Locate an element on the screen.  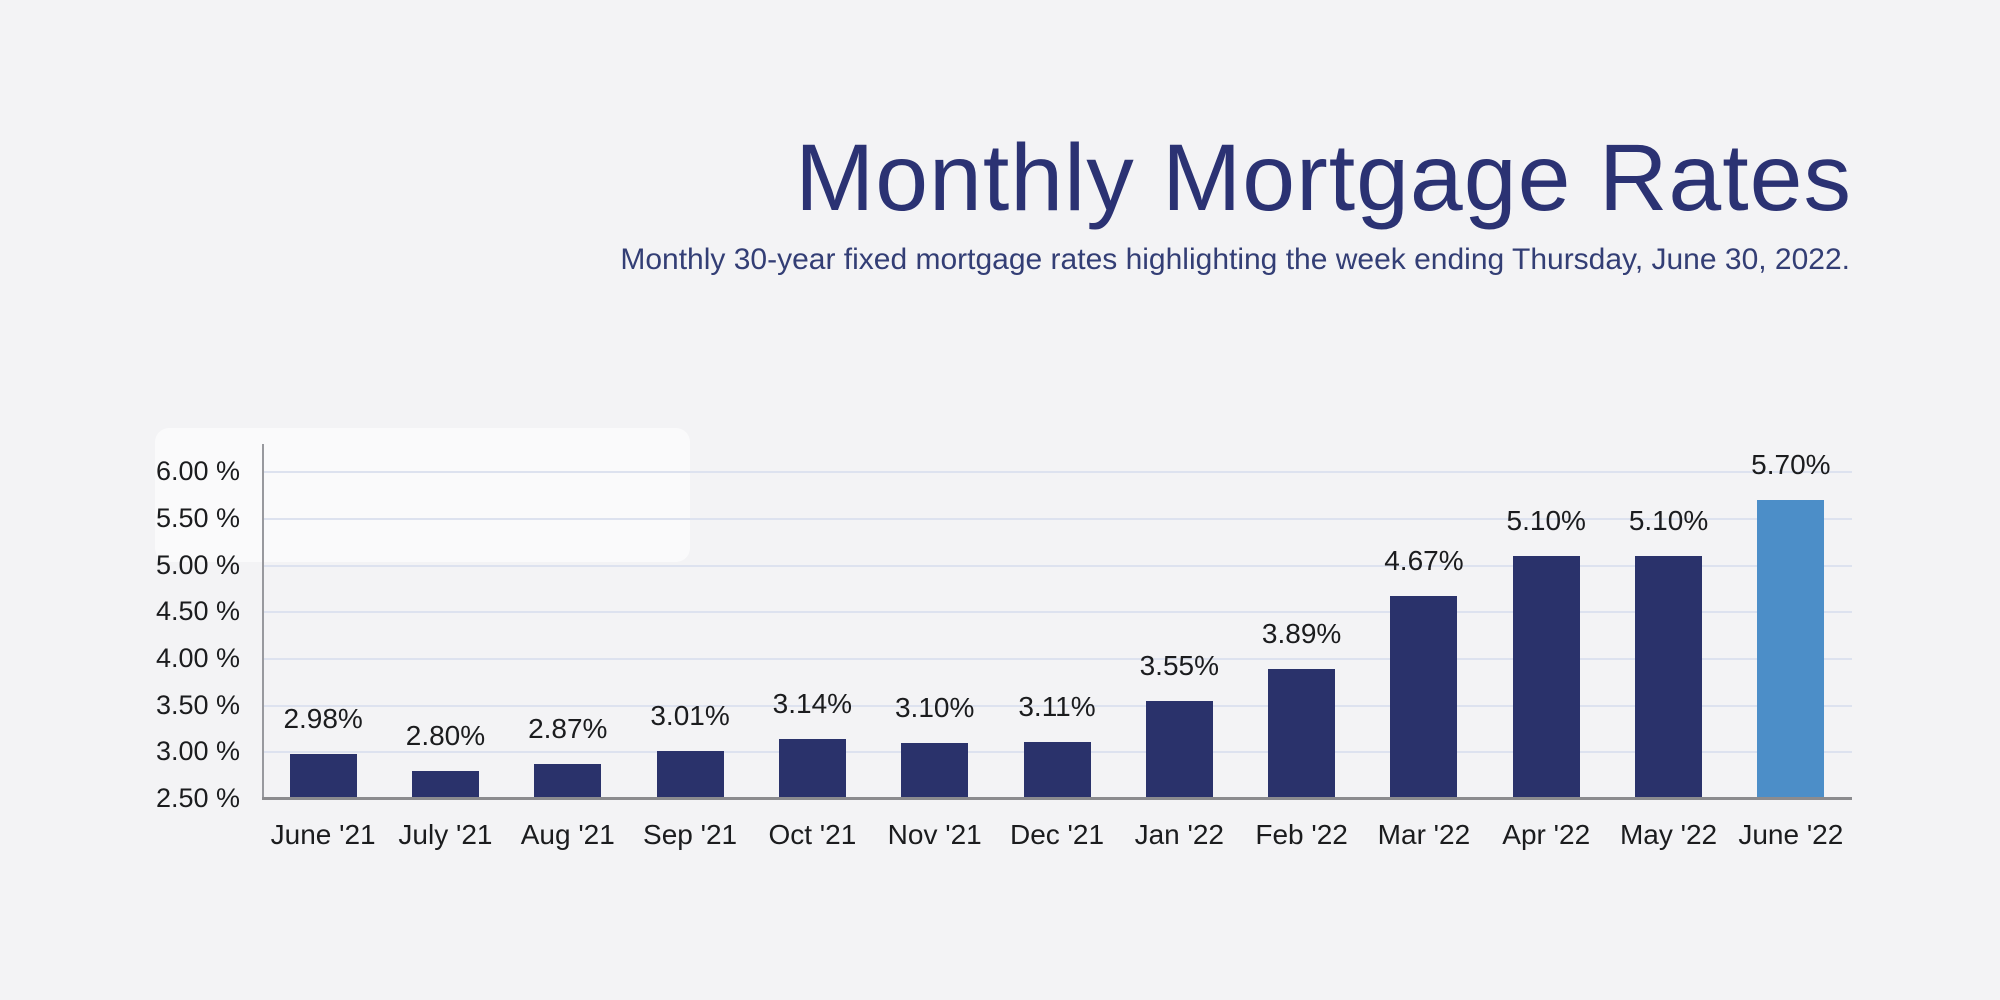
bar-value-label-may-22: 5.10% is located at coordinates (1668, 521).